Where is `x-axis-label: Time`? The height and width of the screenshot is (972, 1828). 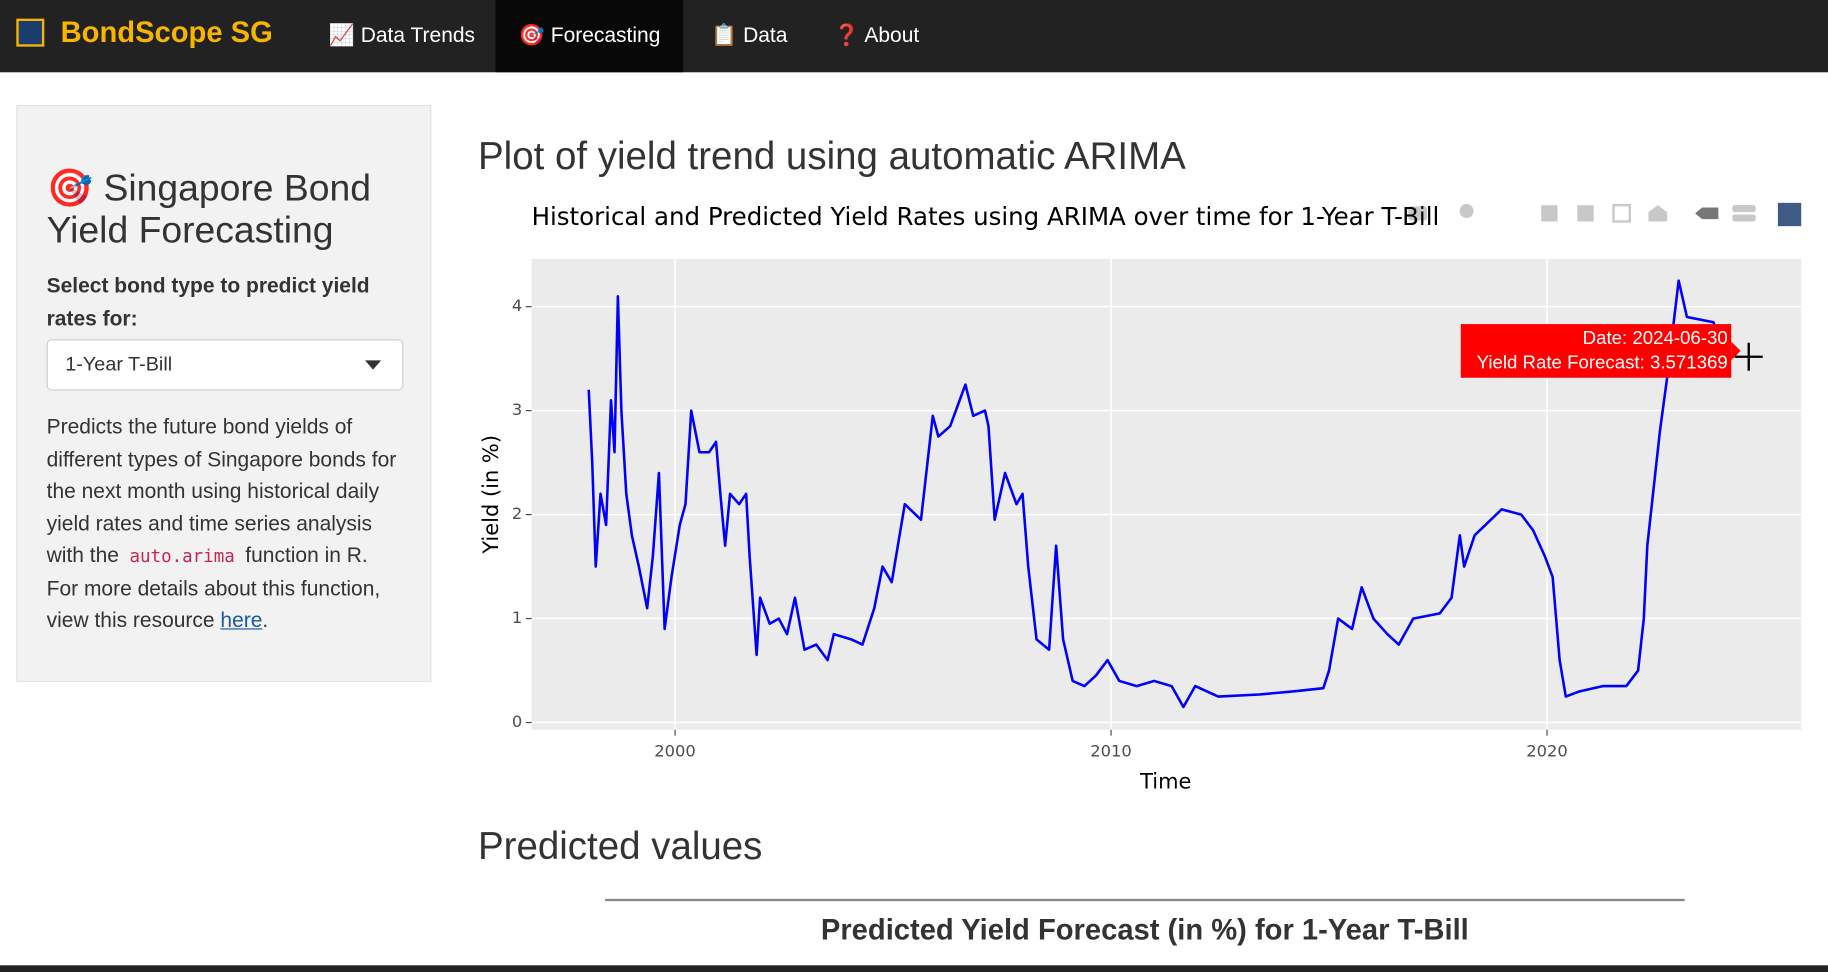
x-axis-label: Time is located at coordinates (1165, 781).